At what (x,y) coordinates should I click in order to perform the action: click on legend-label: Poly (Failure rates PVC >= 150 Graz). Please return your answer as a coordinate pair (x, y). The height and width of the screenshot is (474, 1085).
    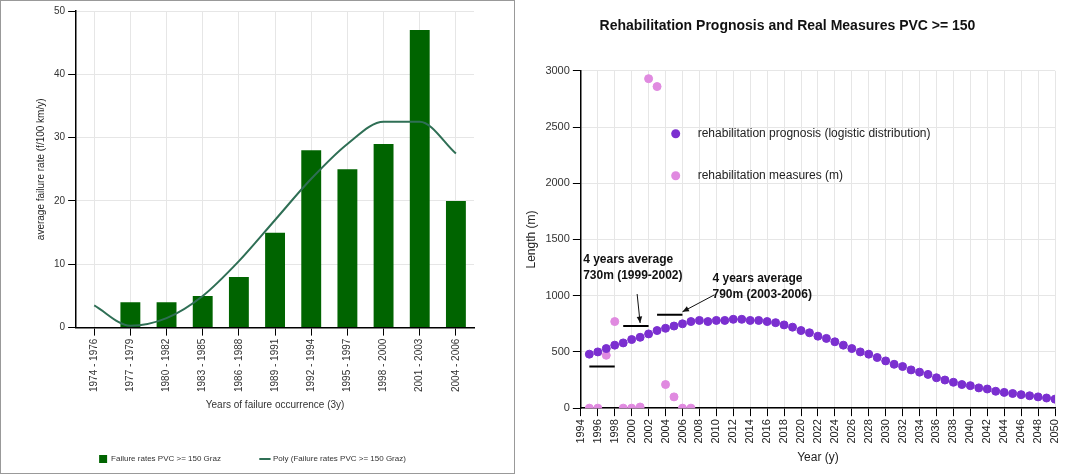
    Looking at the image, I should click on (339, 459).